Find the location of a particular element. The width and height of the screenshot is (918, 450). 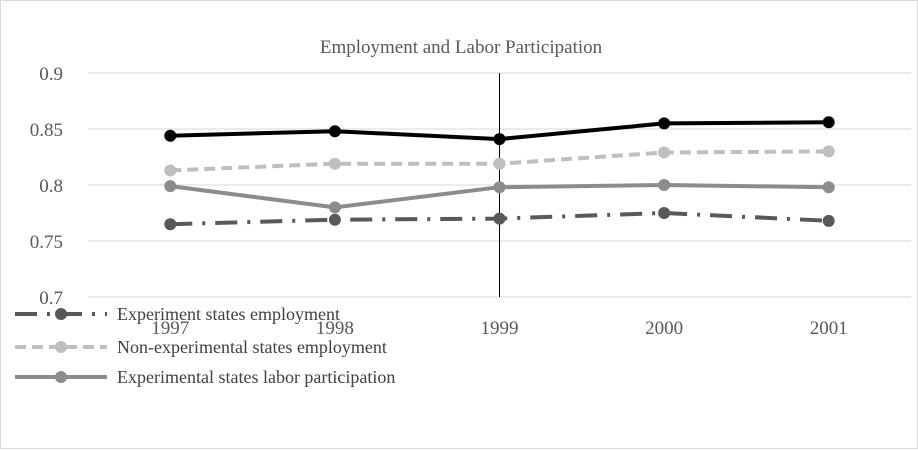

legend-label: Experimental states labor participation is located at coordinates (256, 377).